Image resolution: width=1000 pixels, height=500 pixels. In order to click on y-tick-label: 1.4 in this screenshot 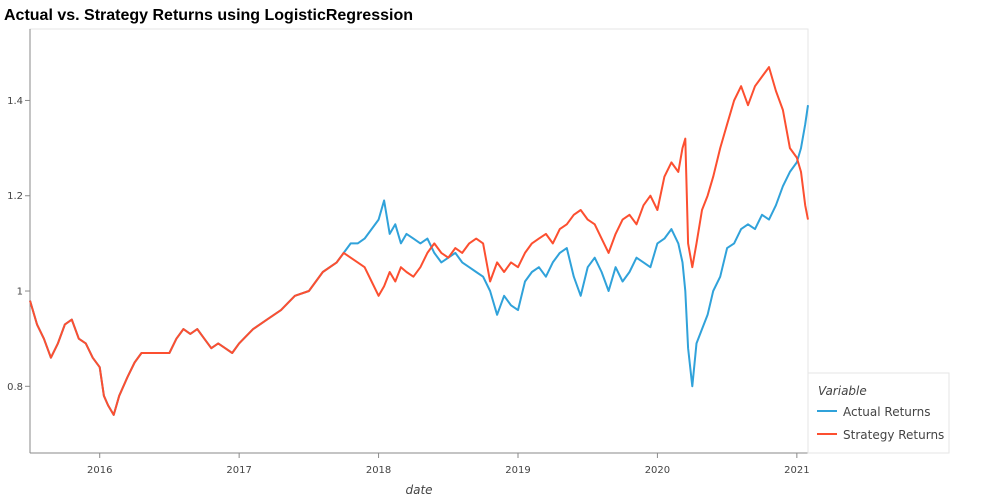, I will do `click(15, 101)`.